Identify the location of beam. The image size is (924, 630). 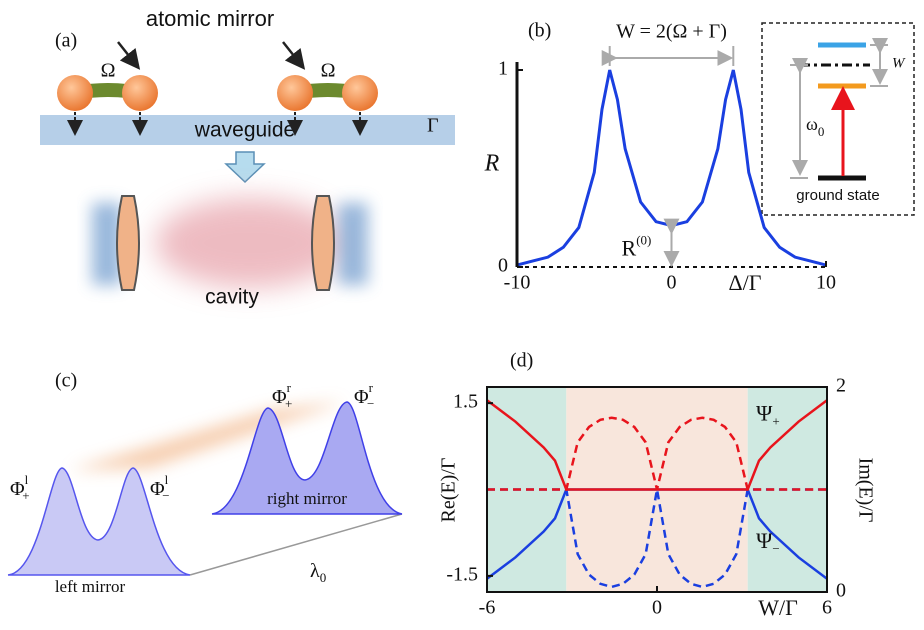
(207, 436).